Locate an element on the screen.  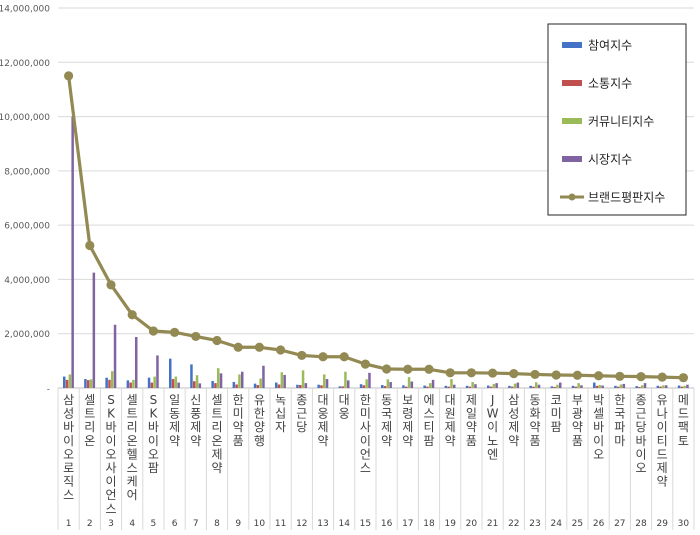
rank-number: 21 is located at coordinates (492, 524).